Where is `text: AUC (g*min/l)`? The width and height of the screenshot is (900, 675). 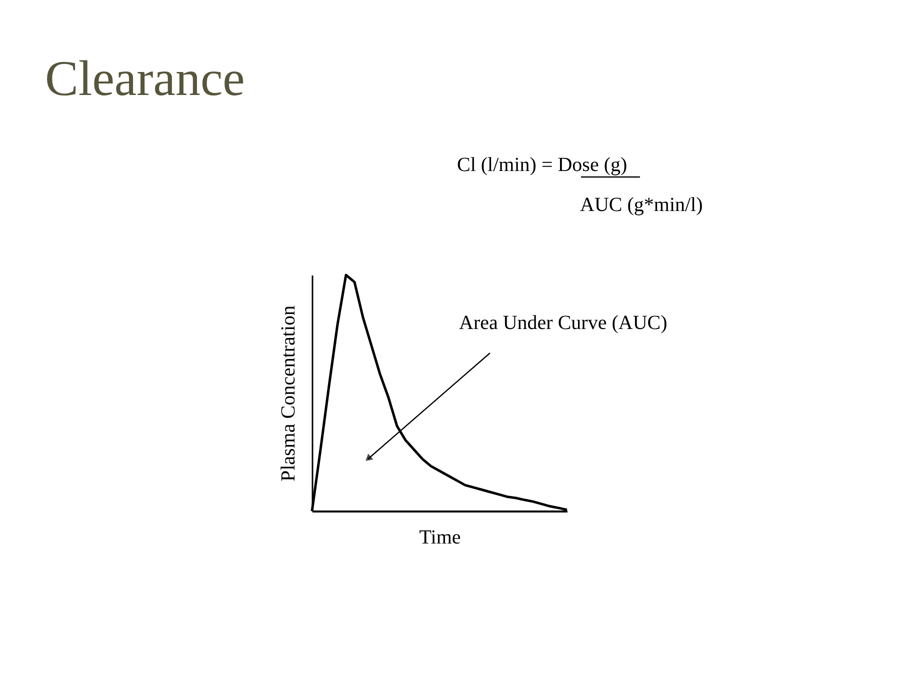 text: AUC (g*min/l) is located at coordinates (641, 205).